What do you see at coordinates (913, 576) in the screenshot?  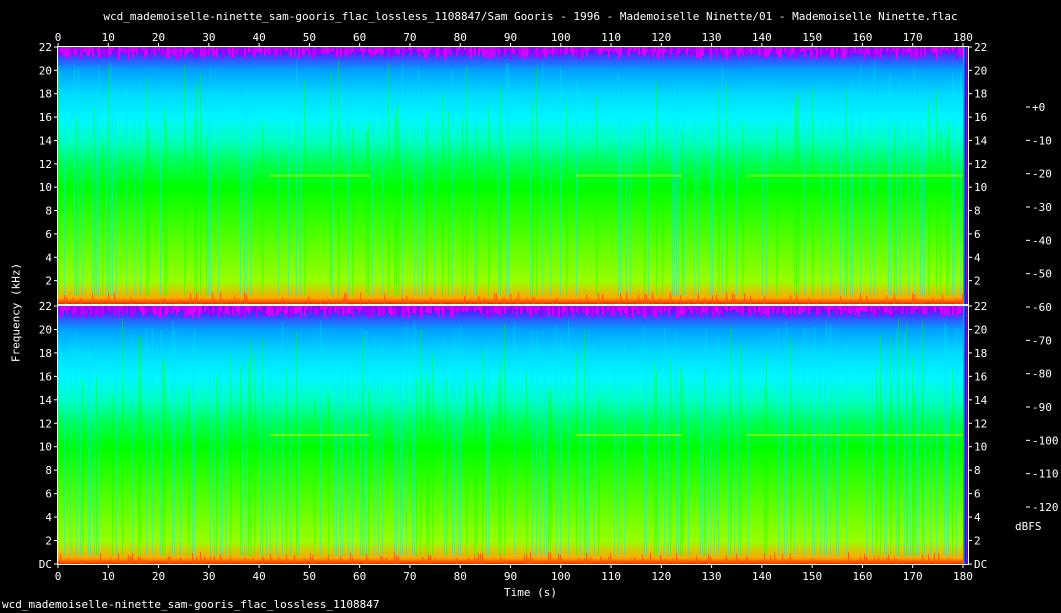 I see `x-tick-label-bottom: 170` at bounding box center [913, 576].